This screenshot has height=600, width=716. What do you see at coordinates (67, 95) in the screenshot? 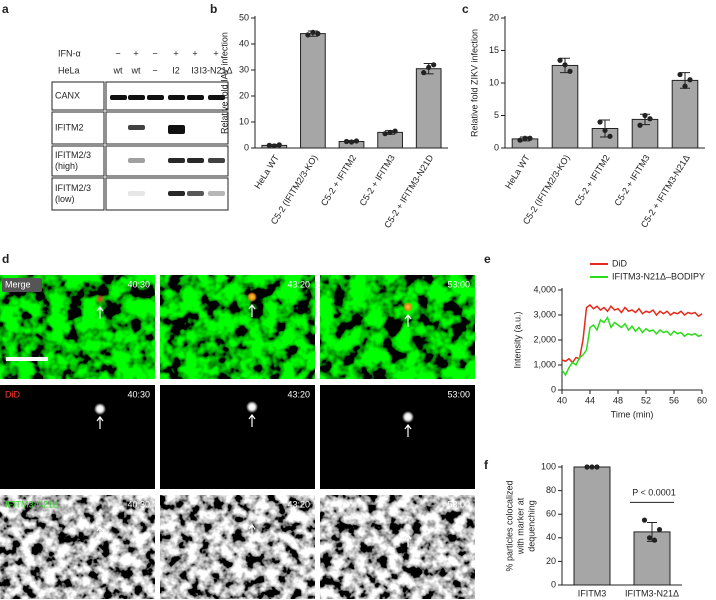
I see `blot-row-label: CANX` at bounding box center [67, 95].